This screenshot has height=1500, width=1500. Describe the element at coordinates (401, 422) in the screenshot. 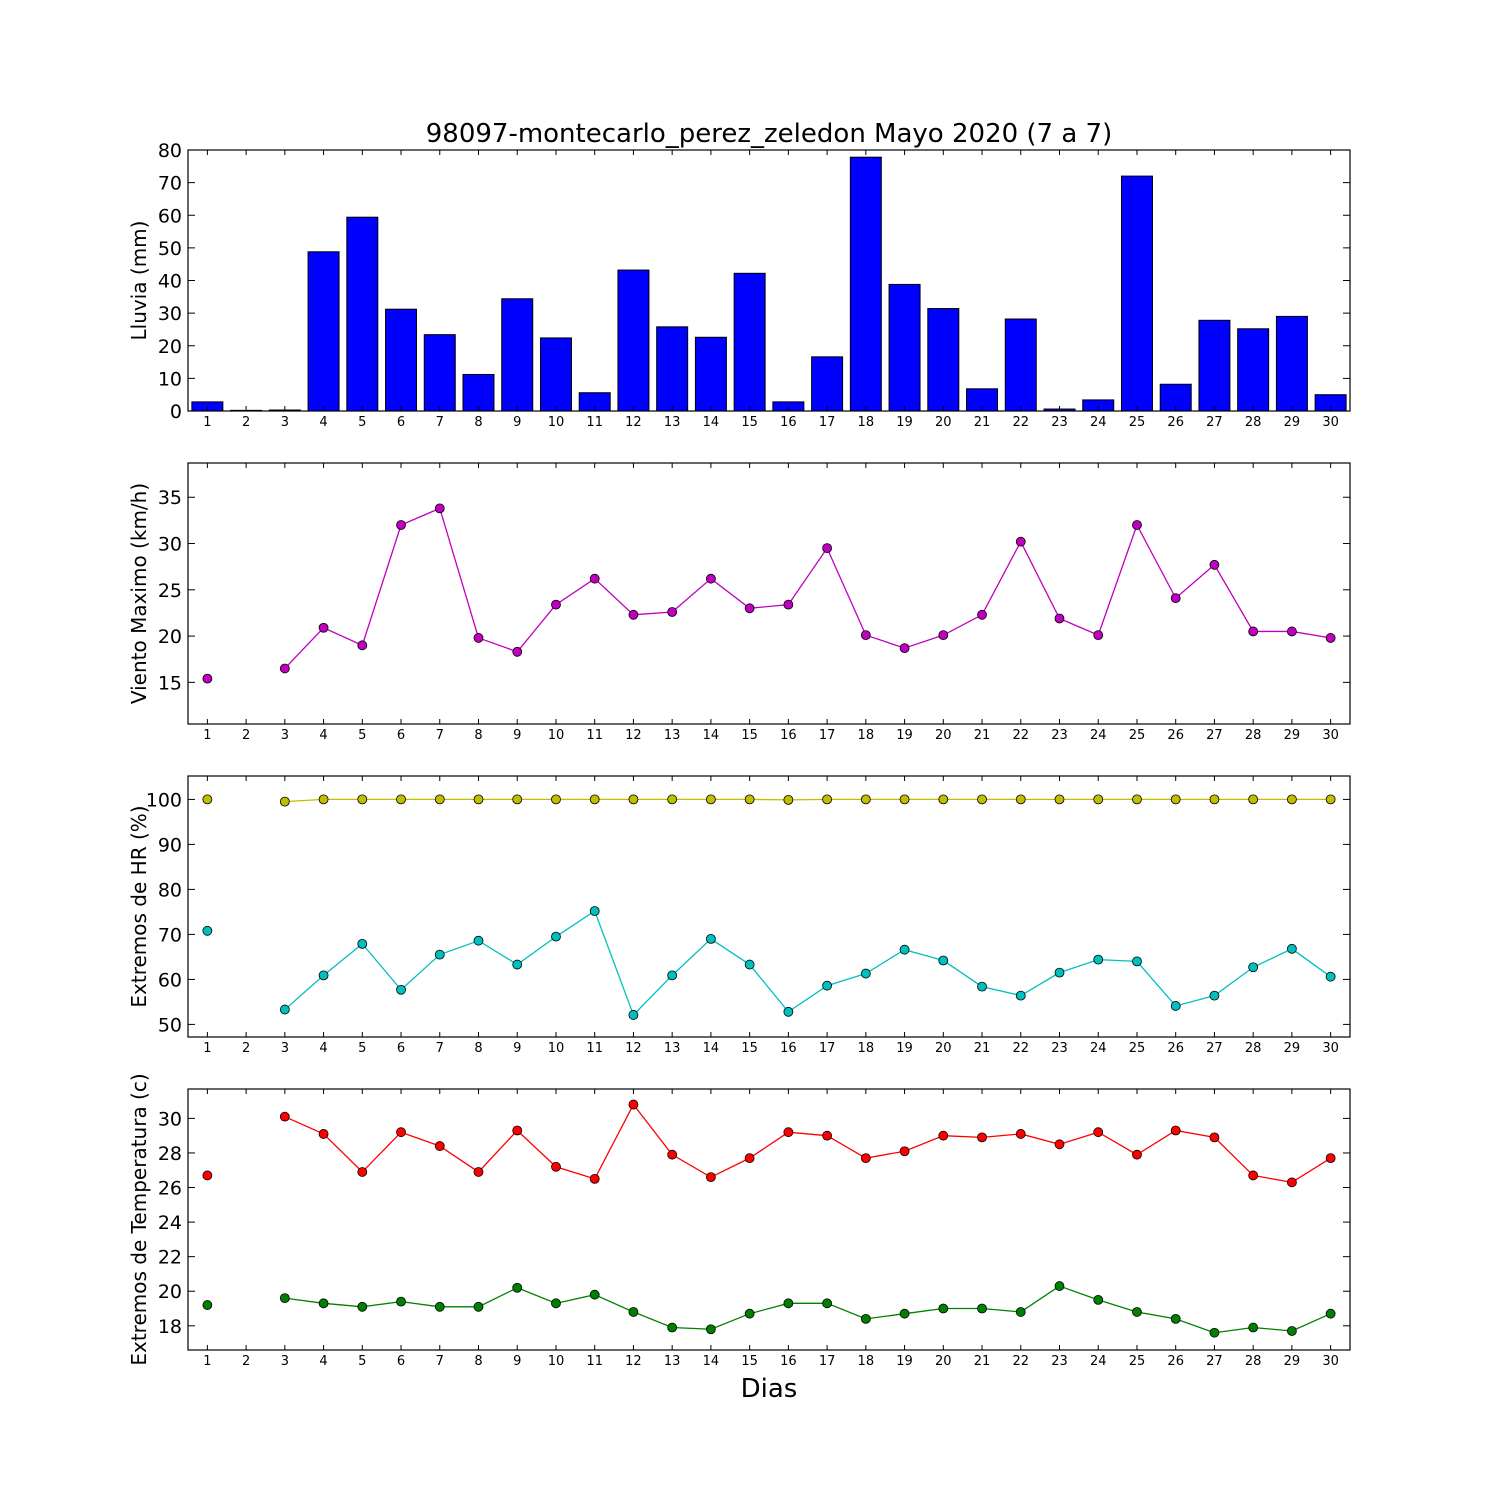

I see `x-tick-label: 6` at that location.